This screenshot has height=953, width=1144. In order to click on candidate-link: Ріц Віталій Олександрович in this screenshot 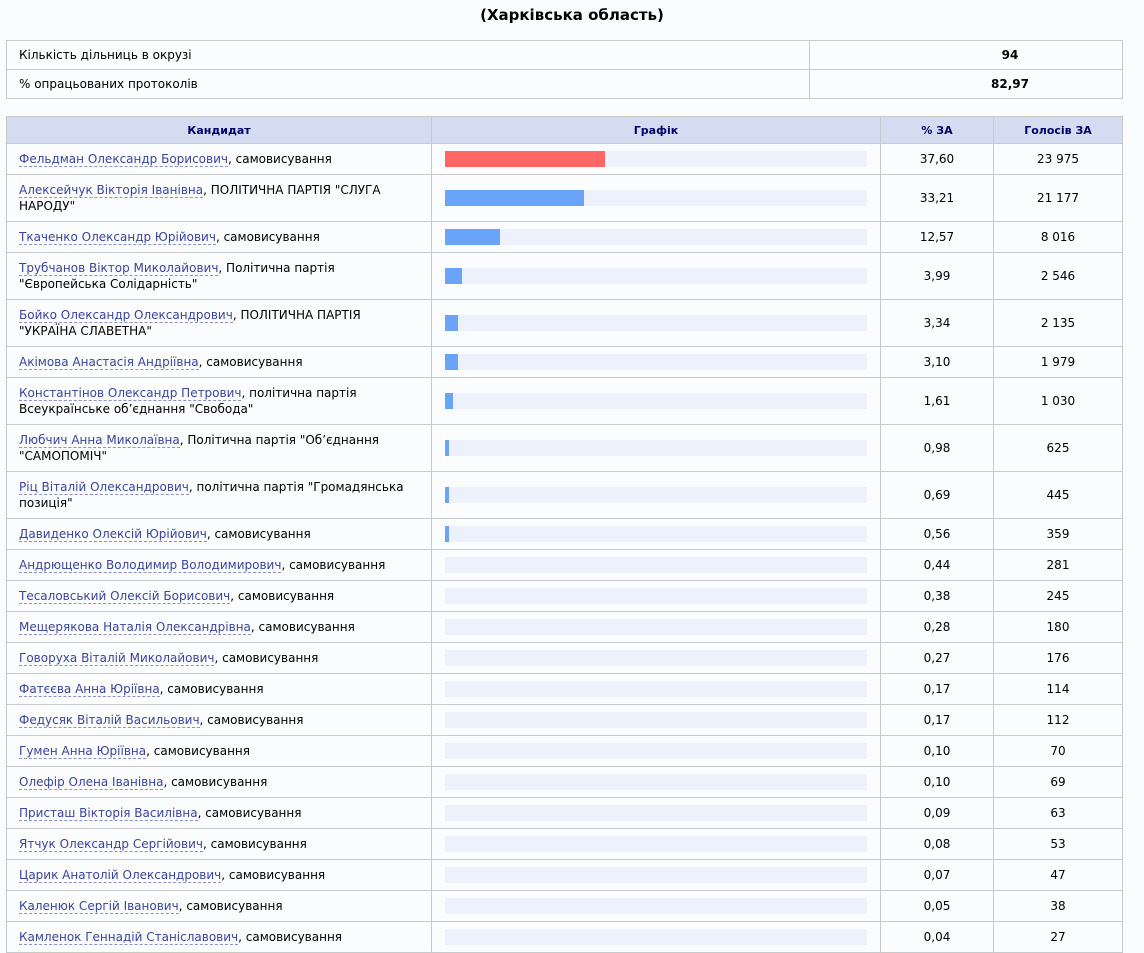, I will do `click(104, 487)`.